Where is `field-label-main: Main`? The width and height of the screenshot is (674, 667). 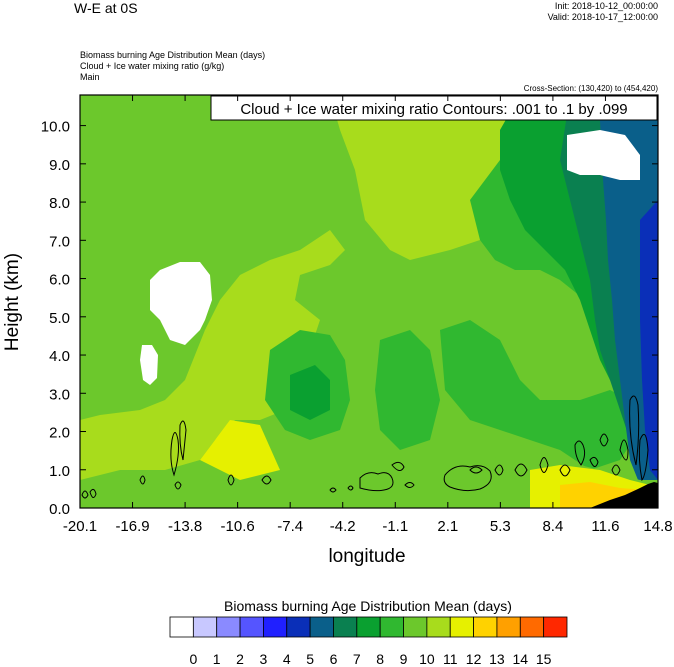 field-label-main: Main is located at coordinates (90, 77).